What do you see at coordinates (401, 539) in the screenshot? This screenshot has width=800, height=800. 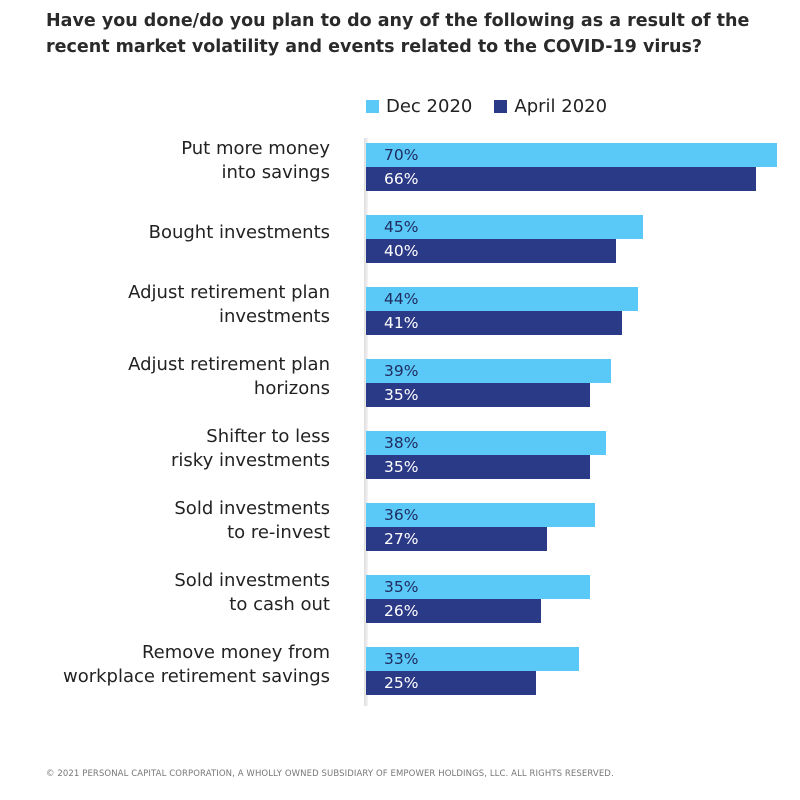 I see `data-label: 27%` at bounding box center [401, 539].